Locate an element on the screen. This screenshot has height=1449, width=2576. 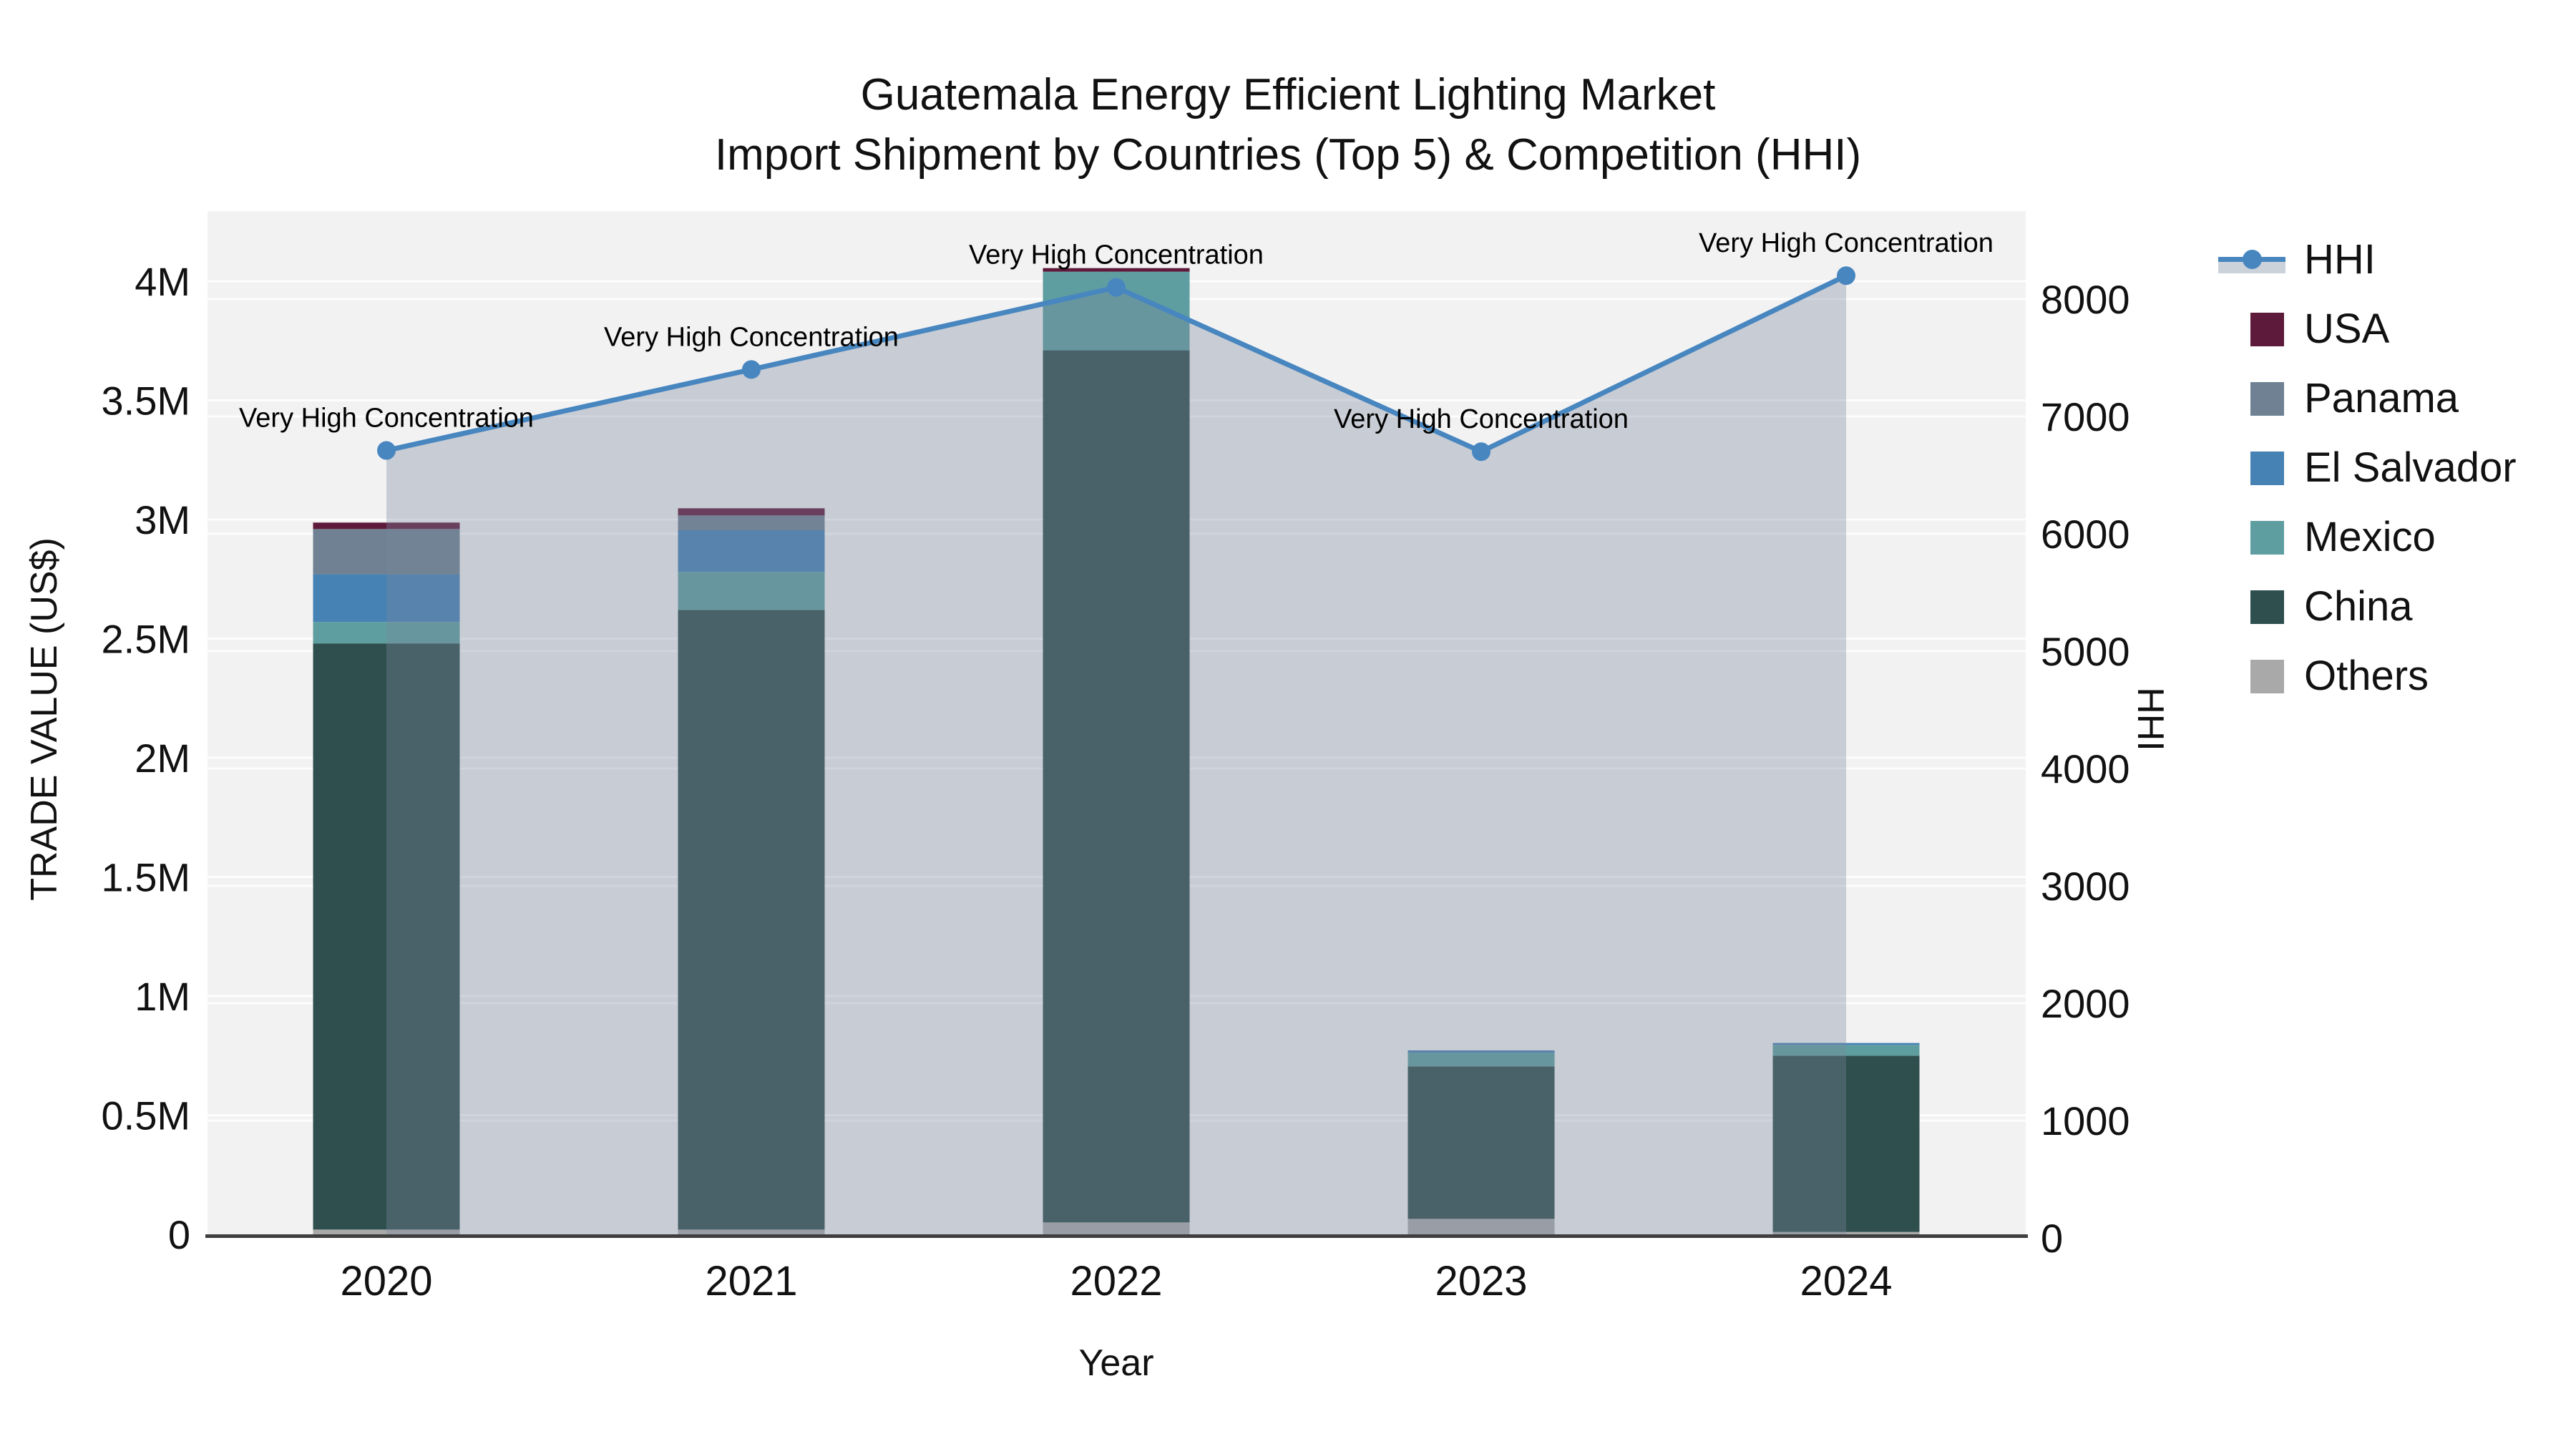
y-right-tick-label: 5000 is located at coordinates (2085, 651).